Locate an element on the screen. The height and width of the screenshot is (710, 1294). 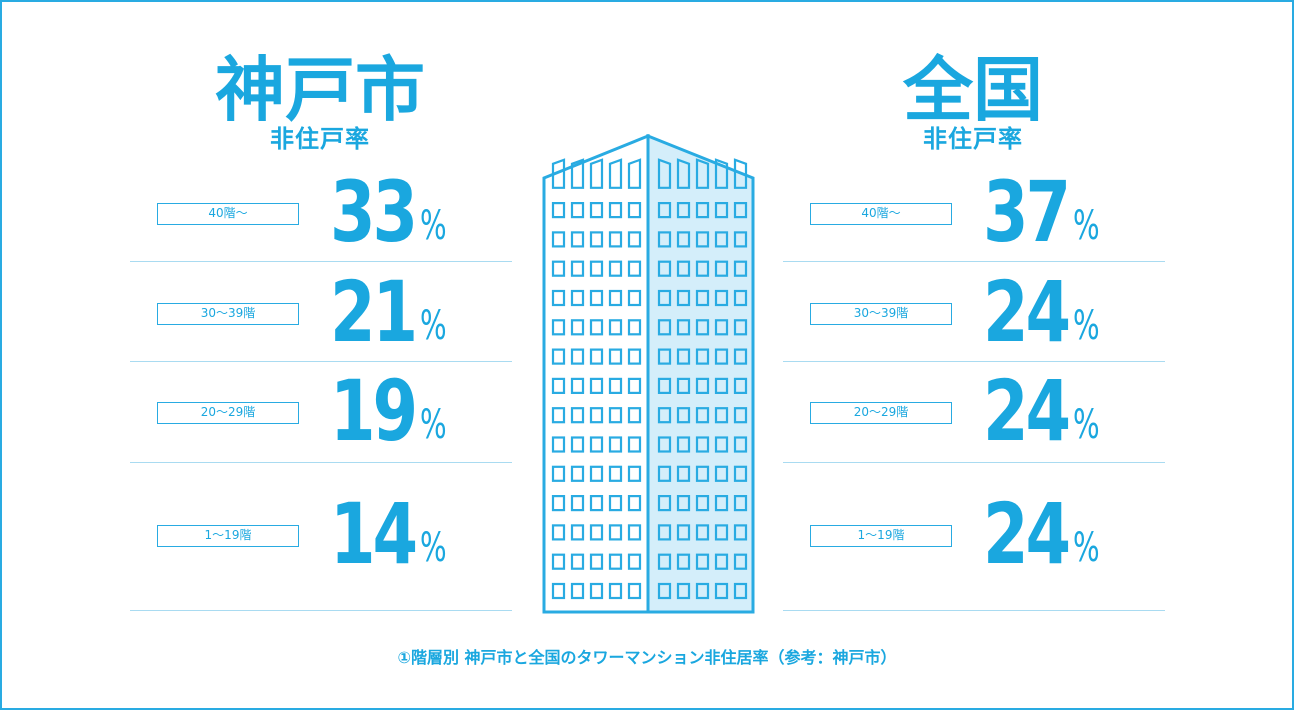
percent-value: 14 is located at coordinates (374, 534).